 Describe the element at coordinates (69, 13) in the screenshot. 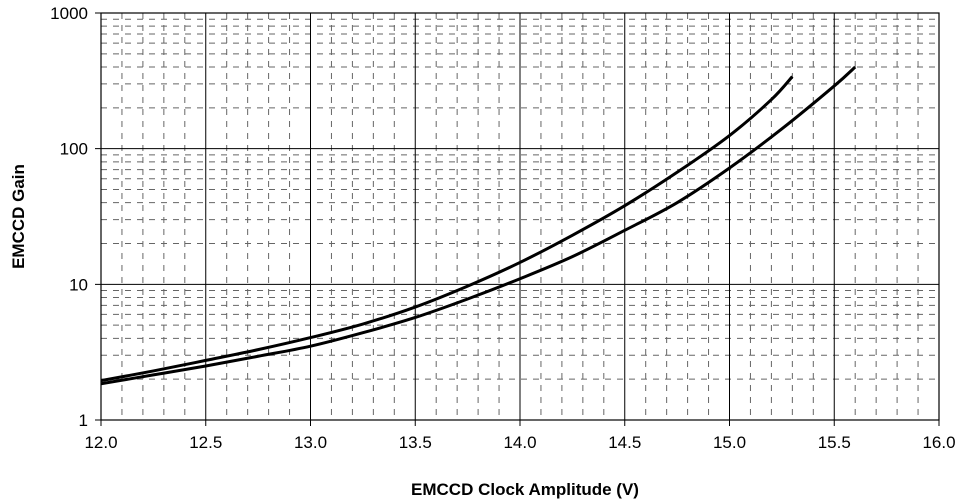

I see `y-tick-label: 1000` at that location.